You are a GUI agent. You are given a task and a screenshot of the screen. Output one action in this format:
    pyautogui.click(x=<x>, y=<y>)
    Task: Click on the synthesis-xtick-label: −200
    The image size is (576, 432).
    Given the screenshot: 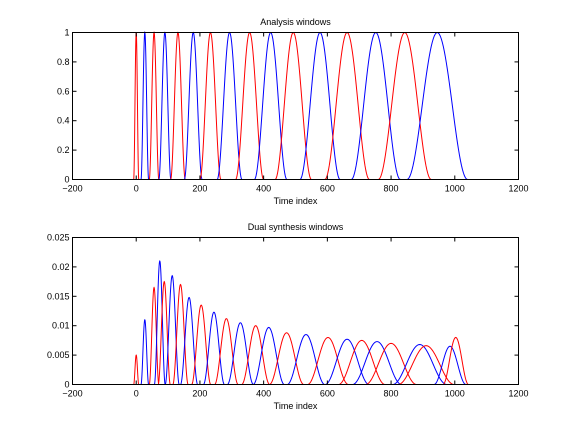 What is the action you would take?
    pyautogui.click(x=72, y=394)
    